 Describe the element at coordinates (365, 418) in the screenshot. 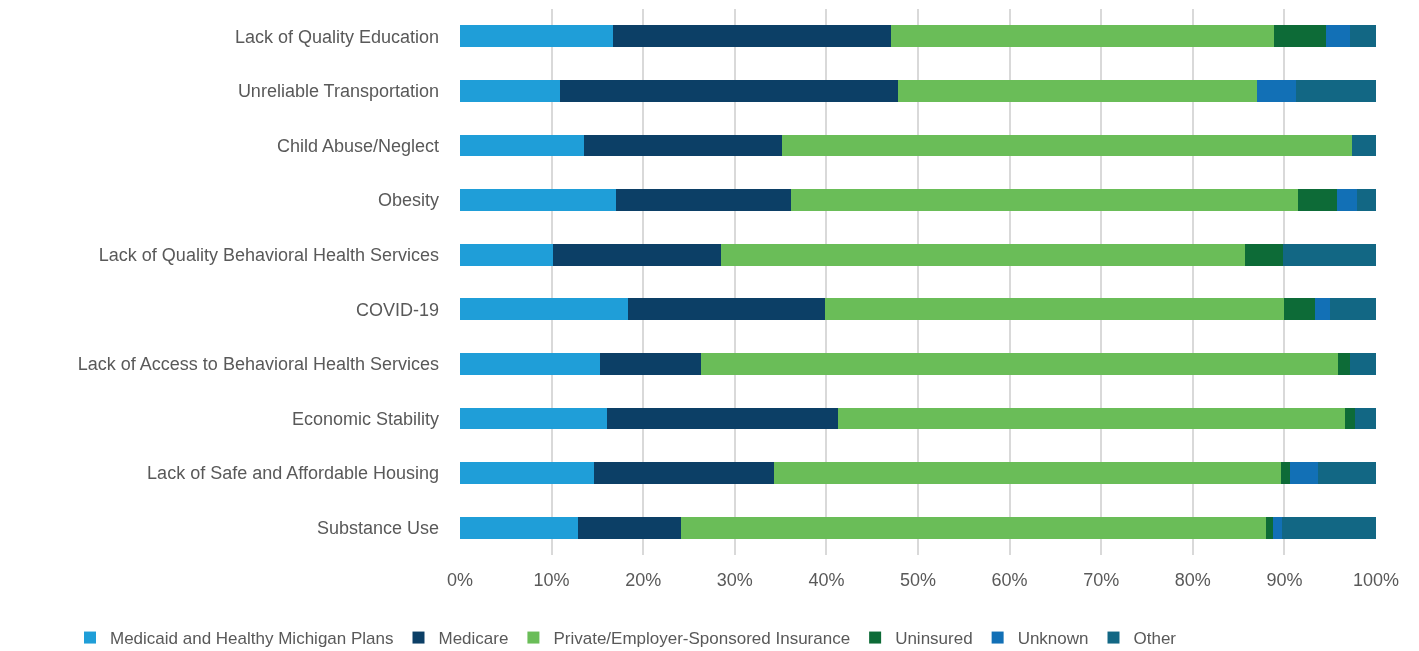

I see `y-tick-label: Economic Stability` at that location.